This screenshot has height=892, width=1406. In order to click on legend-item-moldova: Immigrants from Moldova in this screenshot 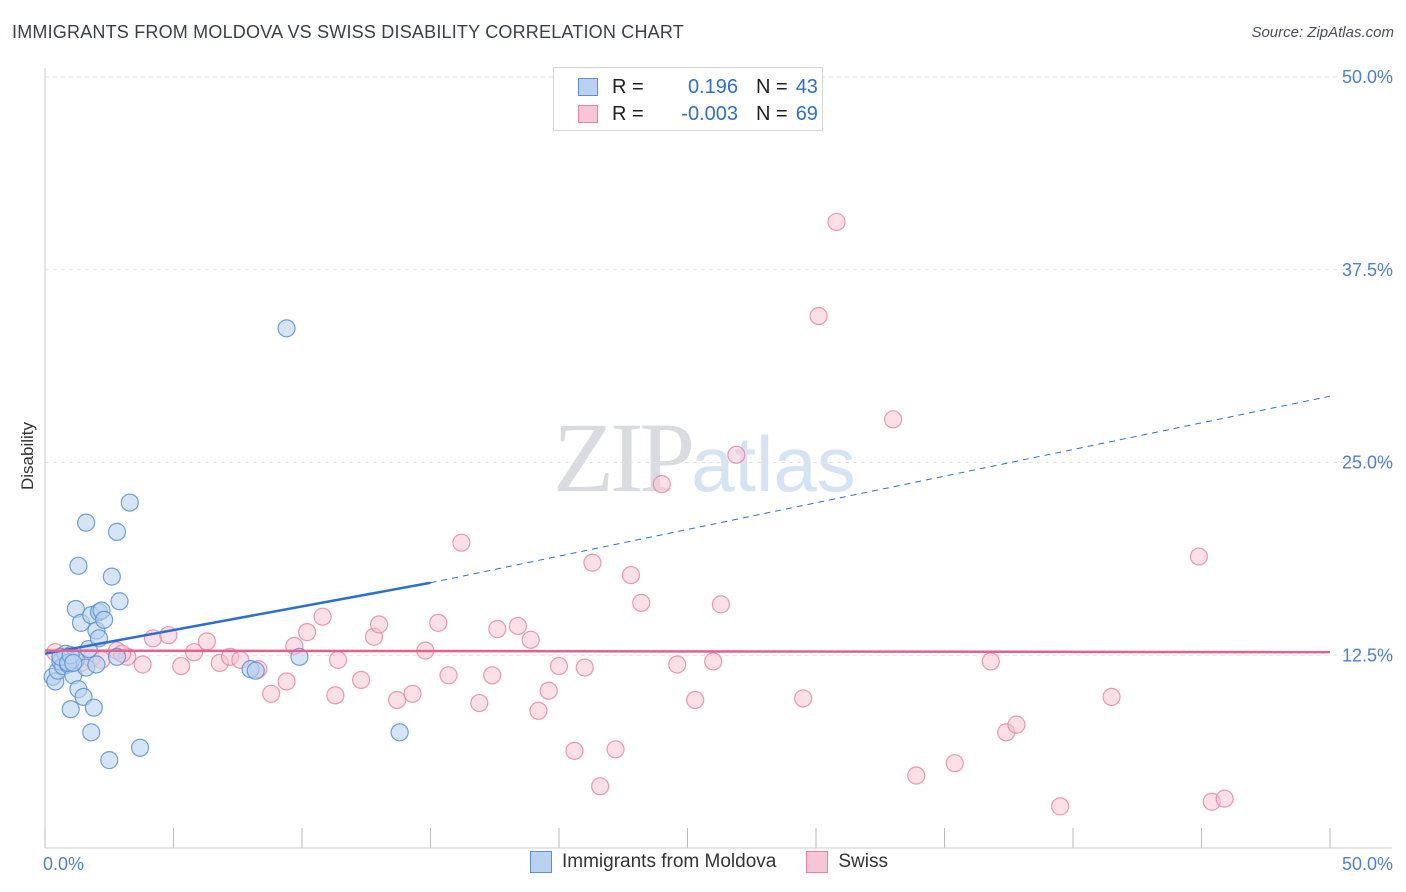, I will do `click(653, 862)`.